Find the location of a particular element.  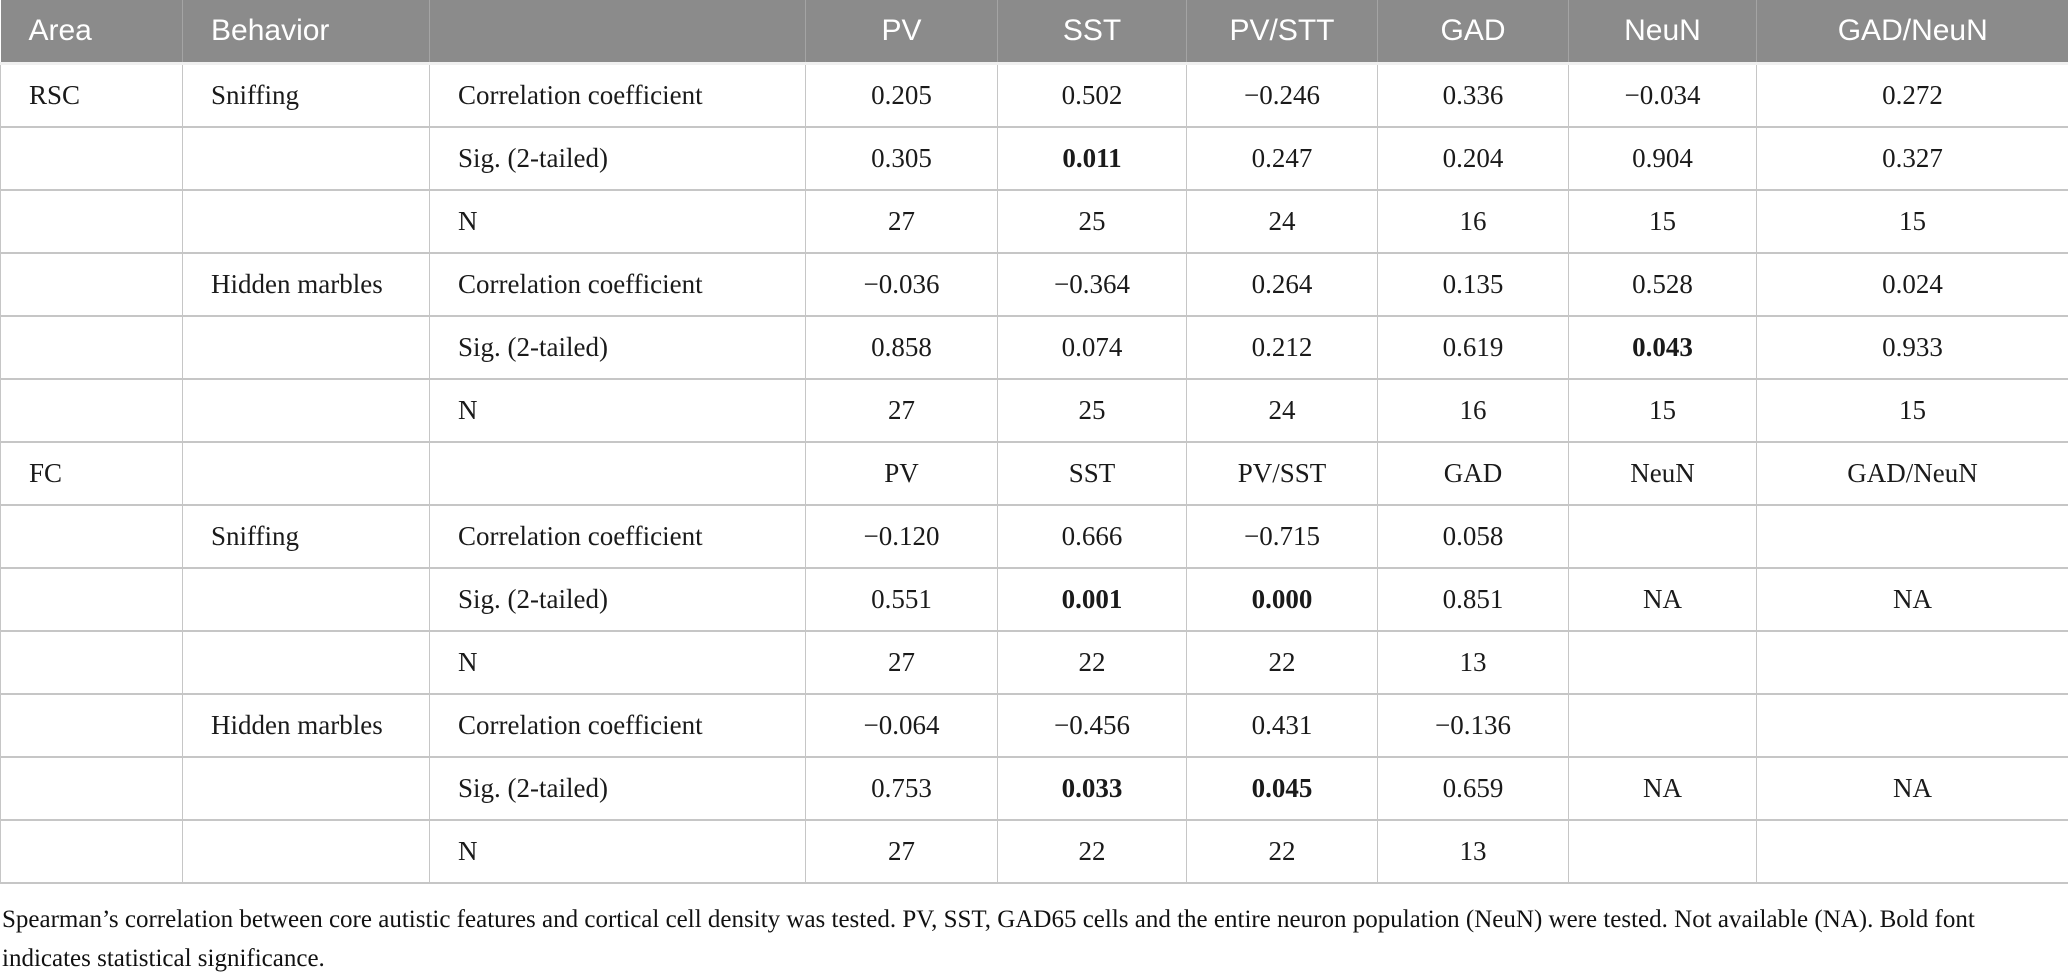

cell-behavior: Sniffing is located at coordinates (306, 536).